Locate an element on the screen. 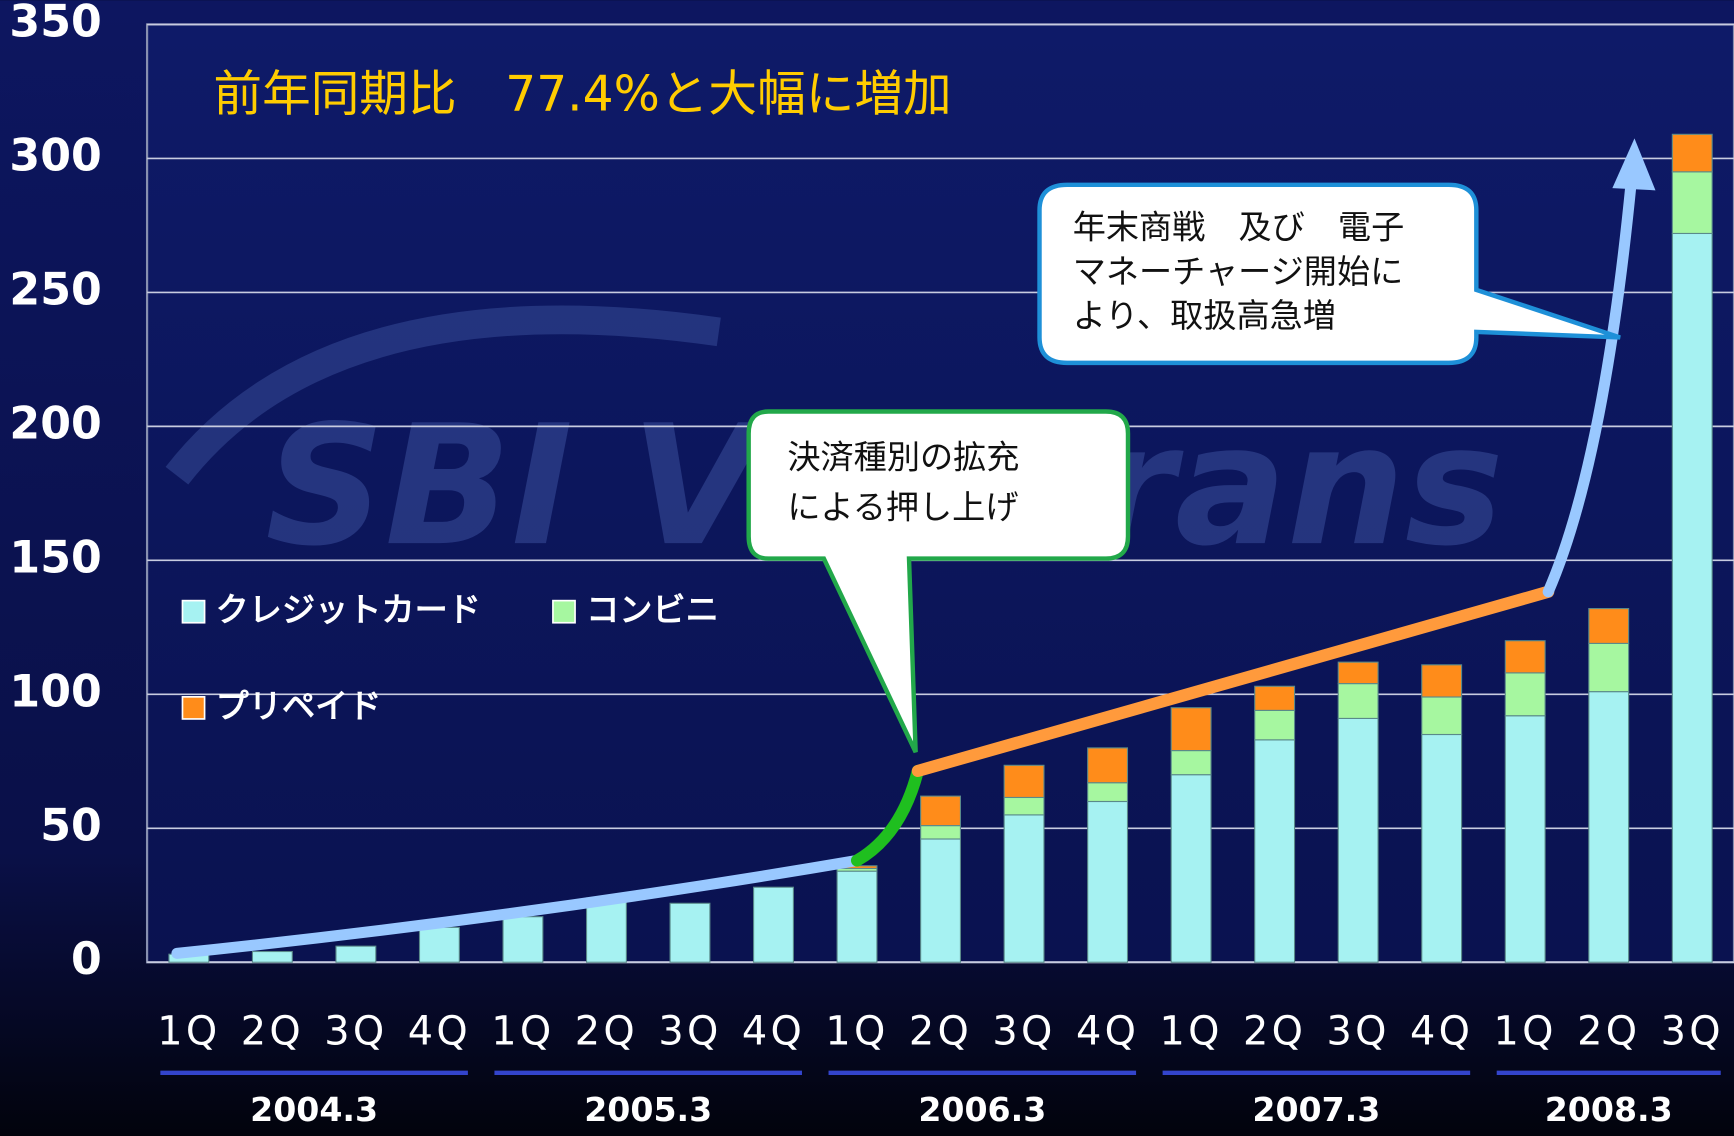 This screenshot has height=1136, width=1734. y-tick-label: 300 is located at coordinates (55, 155).